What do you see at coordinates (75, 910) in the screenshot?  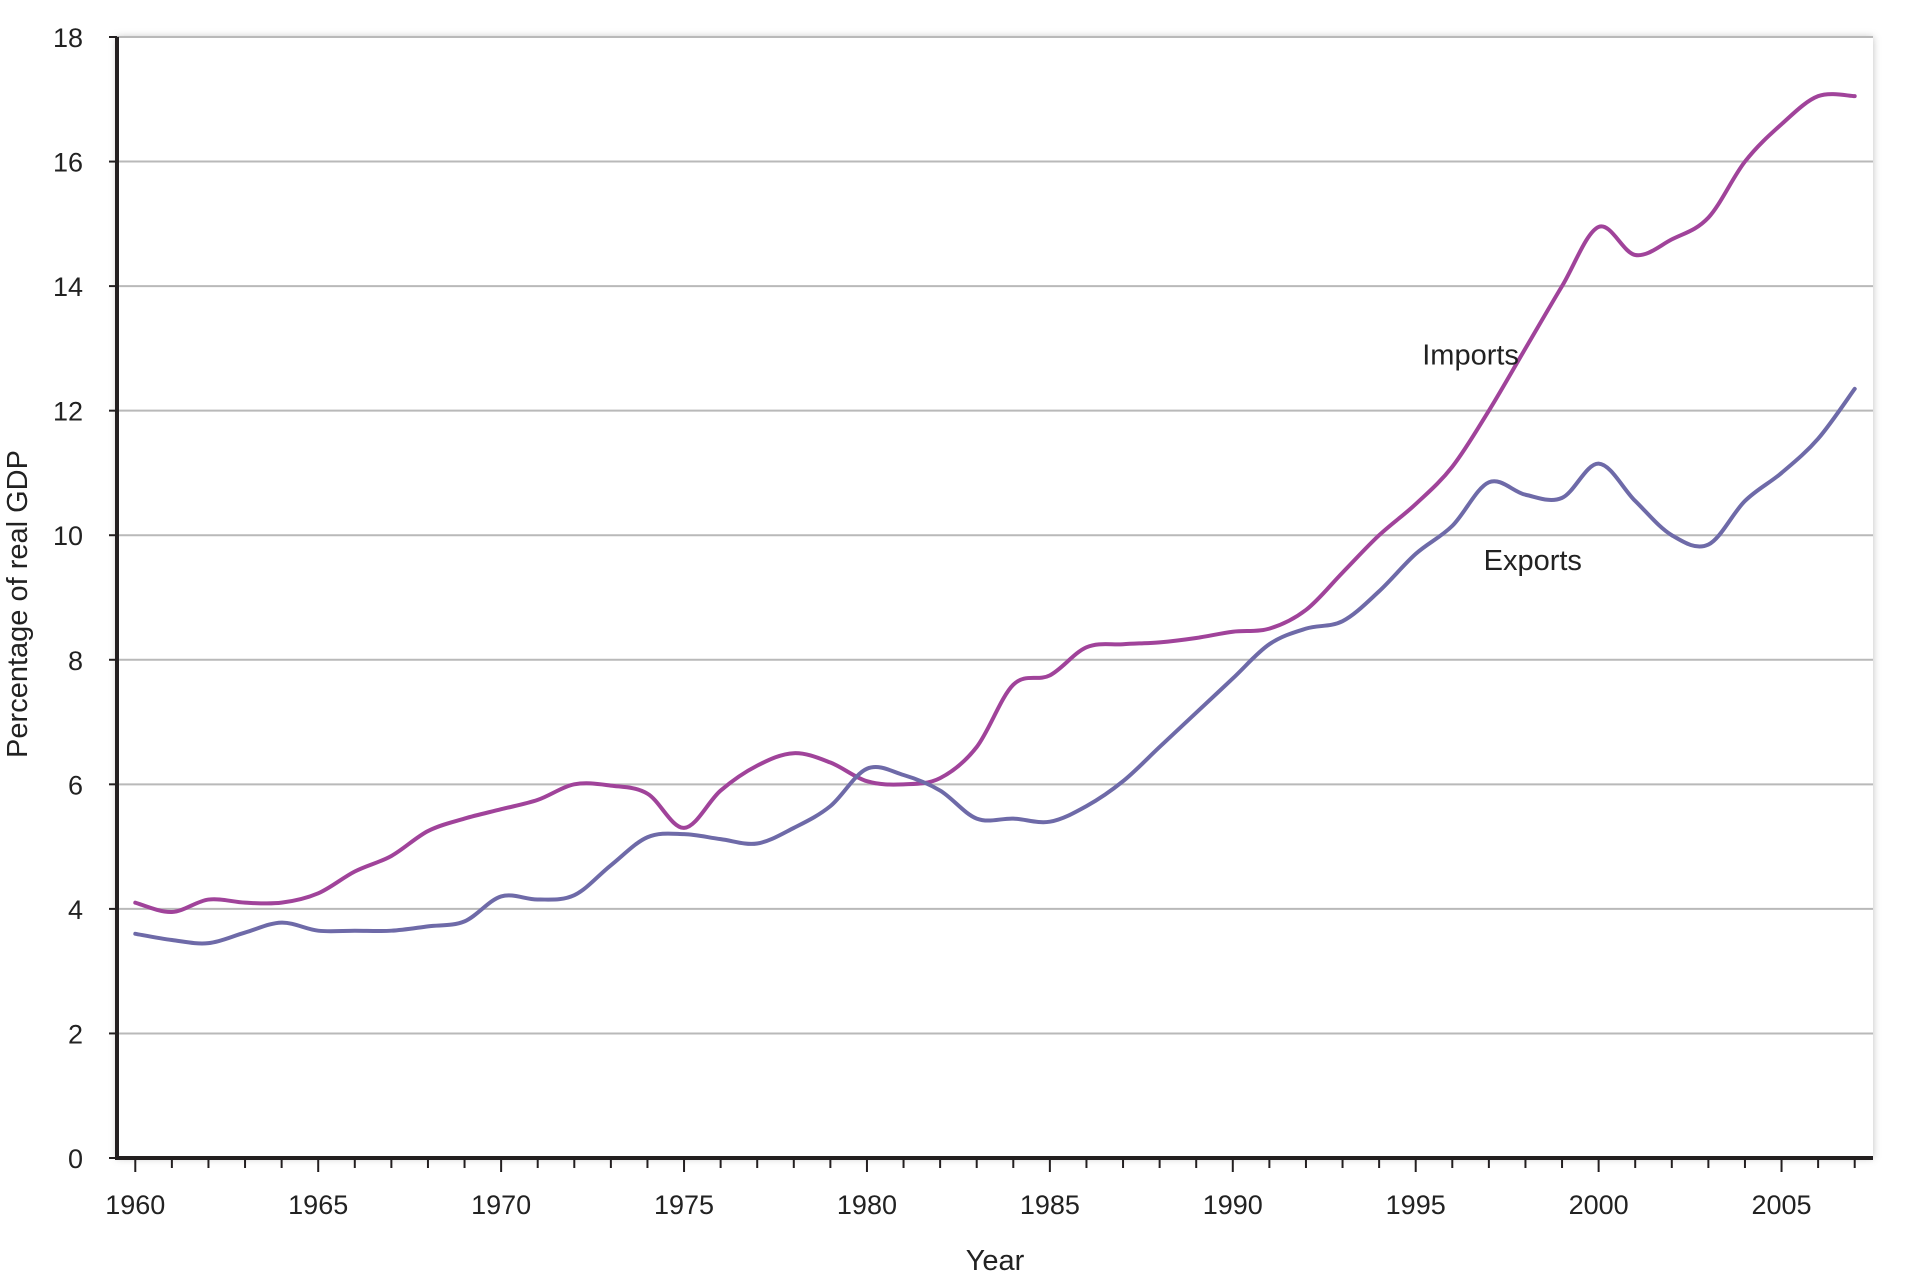 I see `y-tick-label: 4` at bounding box center [75, 910].